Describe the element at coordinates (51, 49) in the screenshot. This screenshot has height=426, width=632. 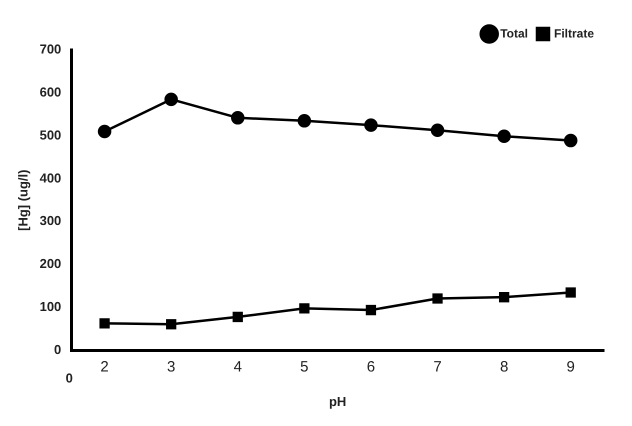
I see `y-tick-label: 700` at that location.